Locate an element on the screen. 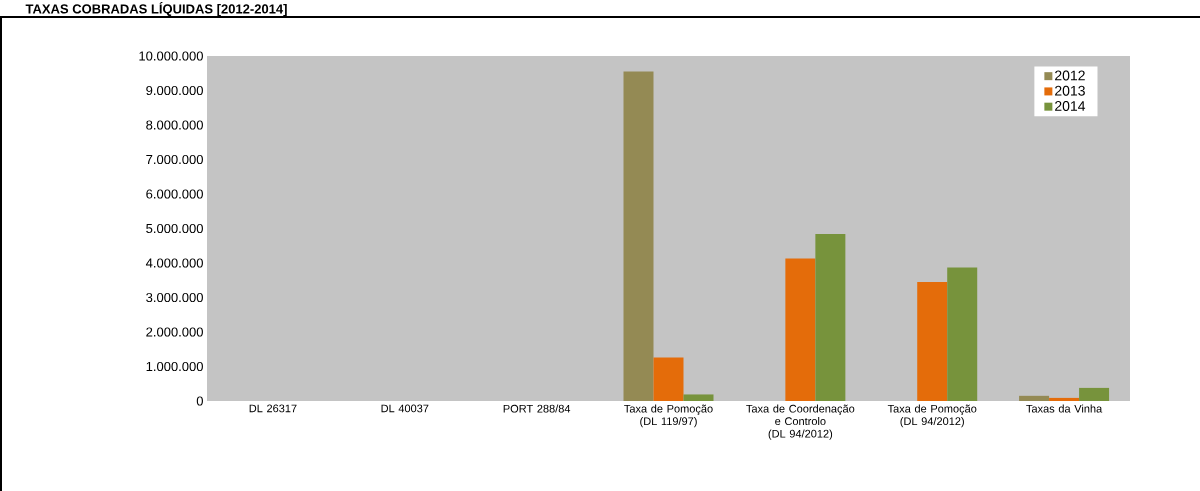 The height and width of the screenshot is (491, 1200). chart-title: TAXAS COBRADAS LÍQUIDAS [2012-2014] is located at coordinates (156, 9).